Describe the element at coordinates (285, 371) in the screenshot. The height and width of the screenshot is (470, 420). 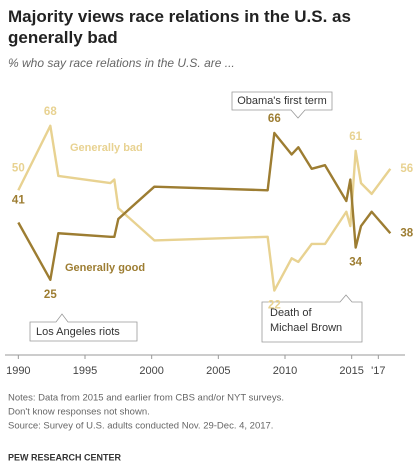
I see `x-tick-label: 2010` at that location.